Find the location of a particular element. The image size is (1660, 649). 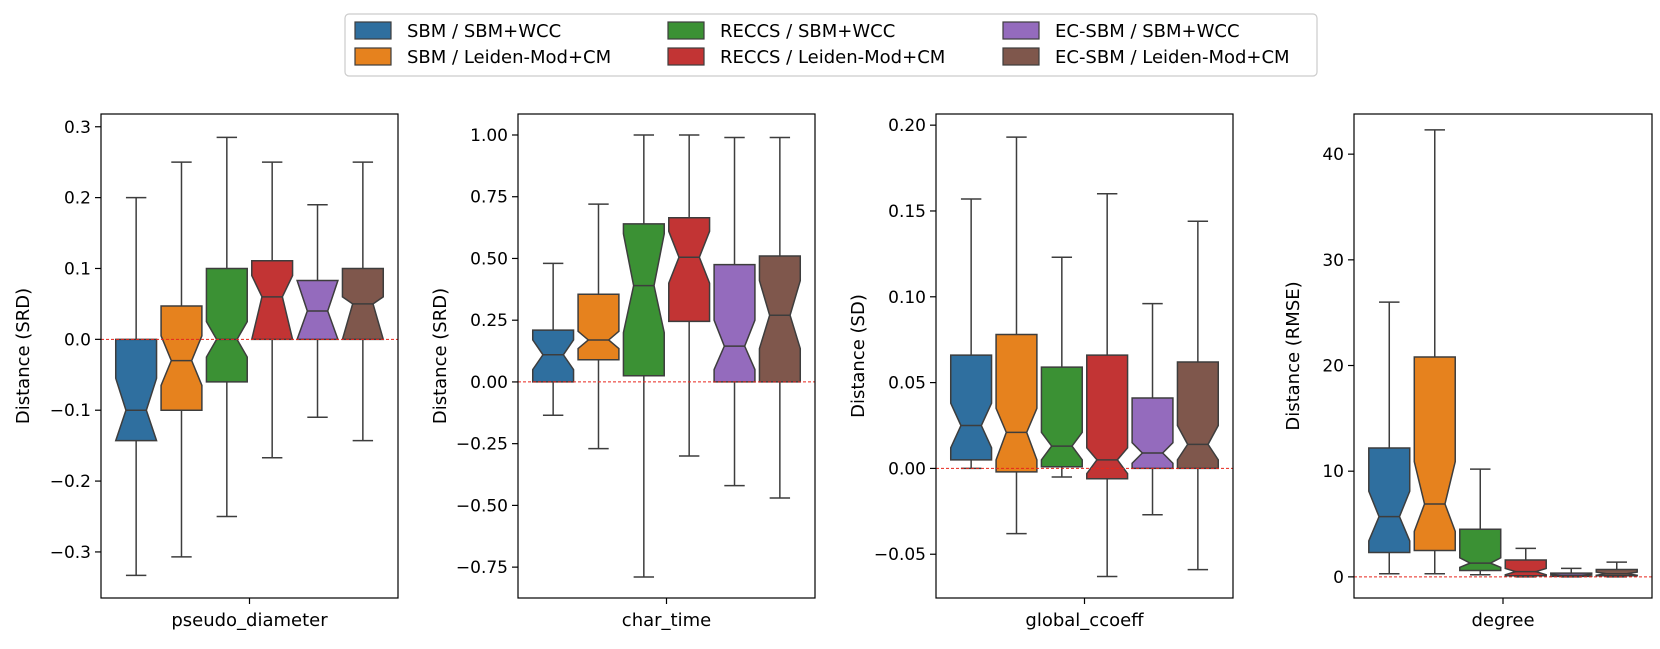

x-axis-label: char_time is located at coordinates (666, 620).